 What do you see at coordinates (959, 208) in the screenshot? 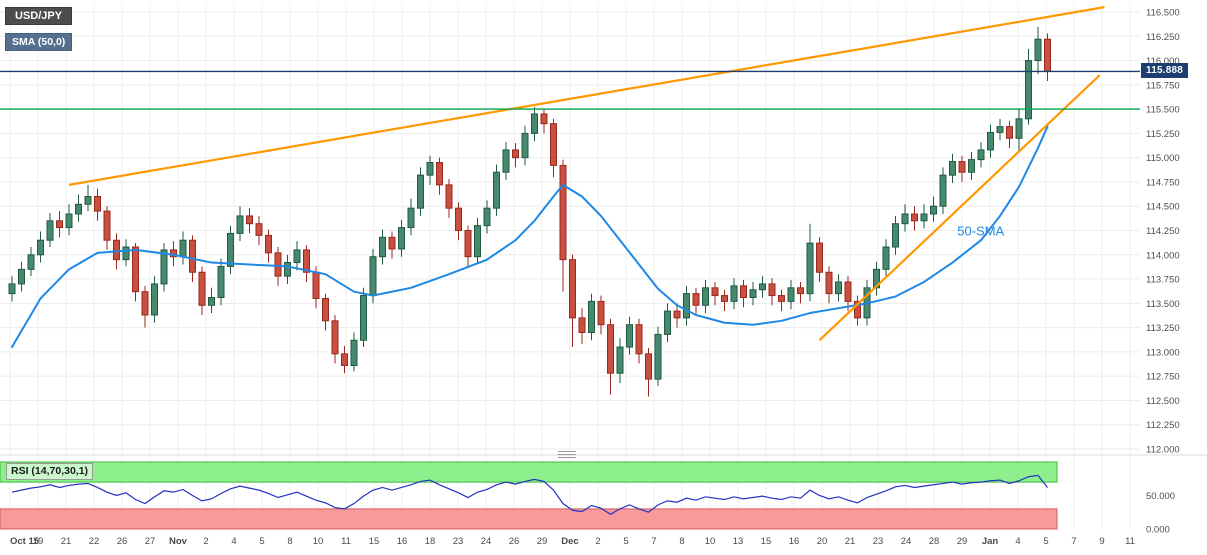
I see `trendline-rising-support` at bounding box center [959, 208].